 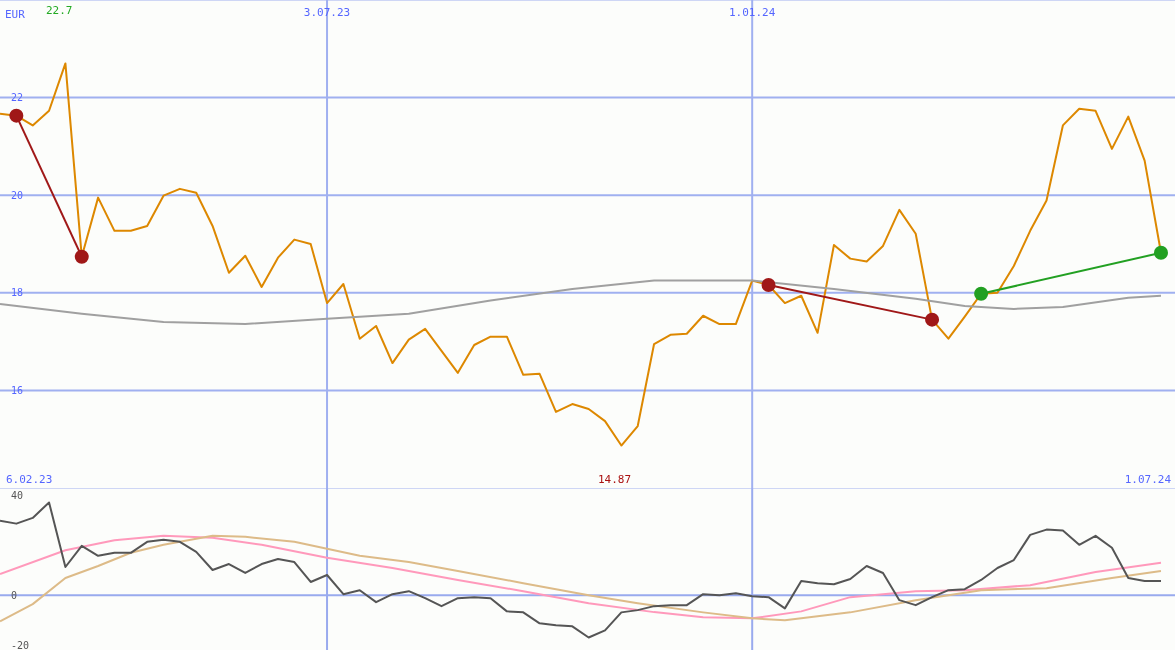 I want to click on y-tick-label: 0, so click(x=14, y=595).